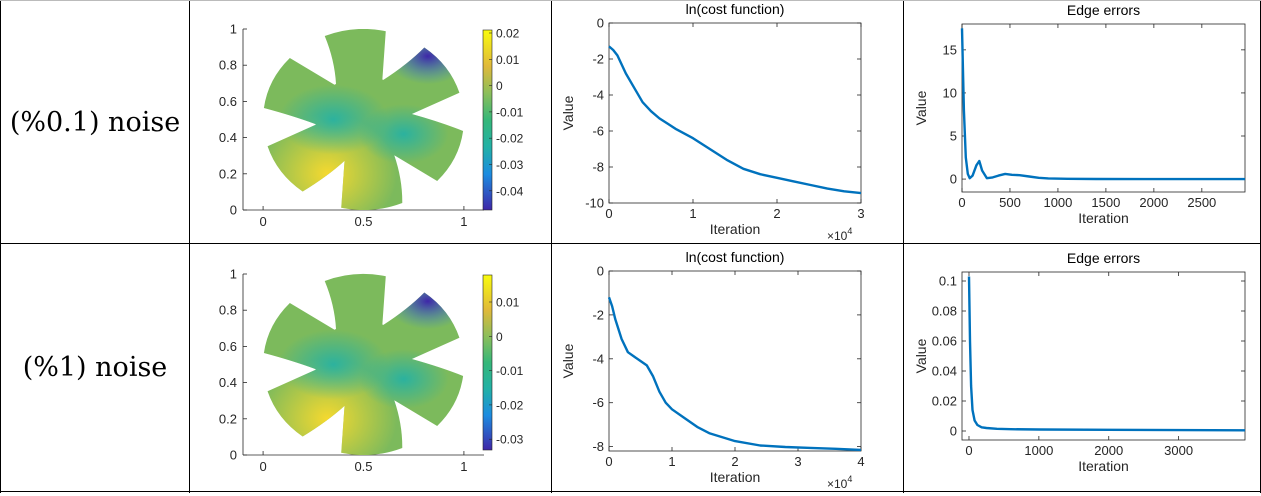 Image resolution: width=1261 pixels, height=496 pixels. What do you see at coordinates (1201, 202) in the screenshot?
I see `x-tick-label: 2500` at bounding box center [1201, 202].